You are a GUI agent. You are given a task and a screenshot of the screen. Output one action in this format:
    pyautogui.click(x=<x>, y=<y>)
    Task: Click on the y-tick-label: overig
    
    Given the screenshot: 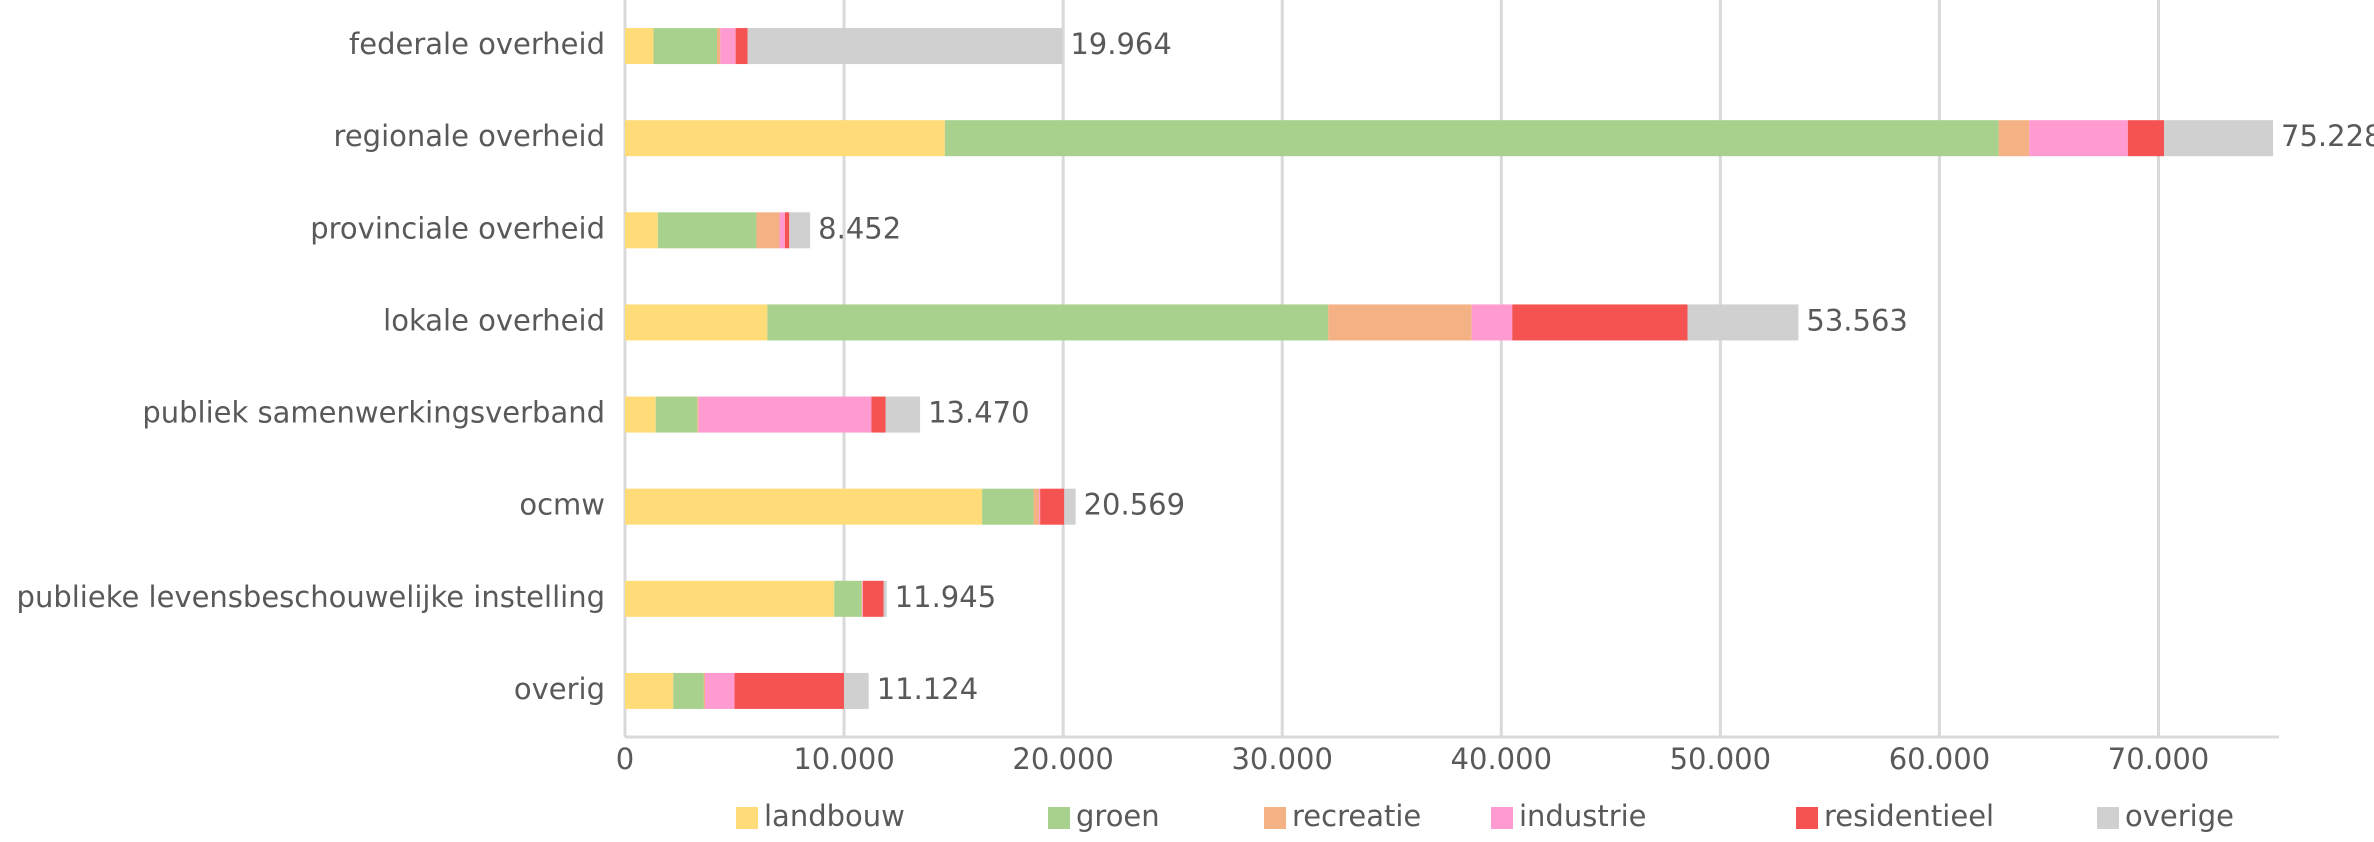 What is the action you would take?
    pyautogui.click(x=559, y=689)
    